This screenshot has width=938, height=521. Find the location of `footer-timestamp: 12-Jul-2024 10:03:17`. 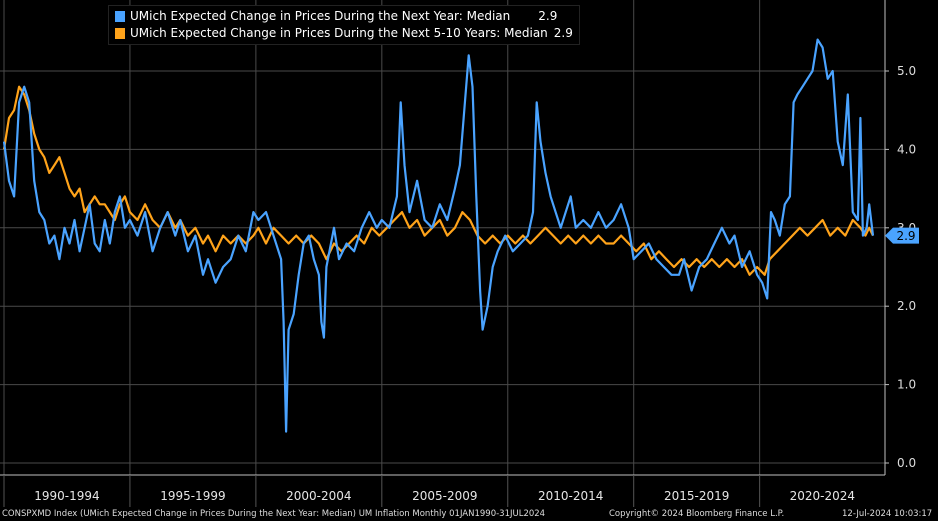

footer-timestamp: 12-Jul-2024 10:03:17 is located at coordinates (887, 514).